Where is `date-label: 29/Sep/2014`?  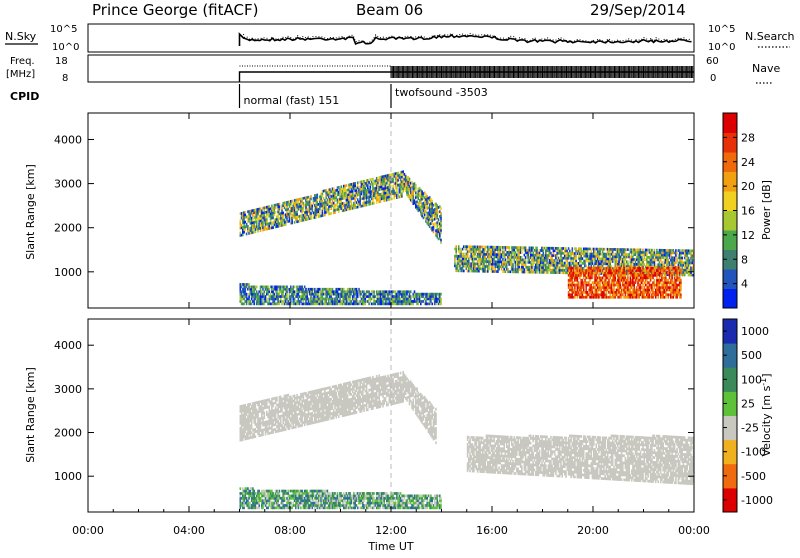
date-label: 29/Sep/2014 is located at coordinates (638, 10).